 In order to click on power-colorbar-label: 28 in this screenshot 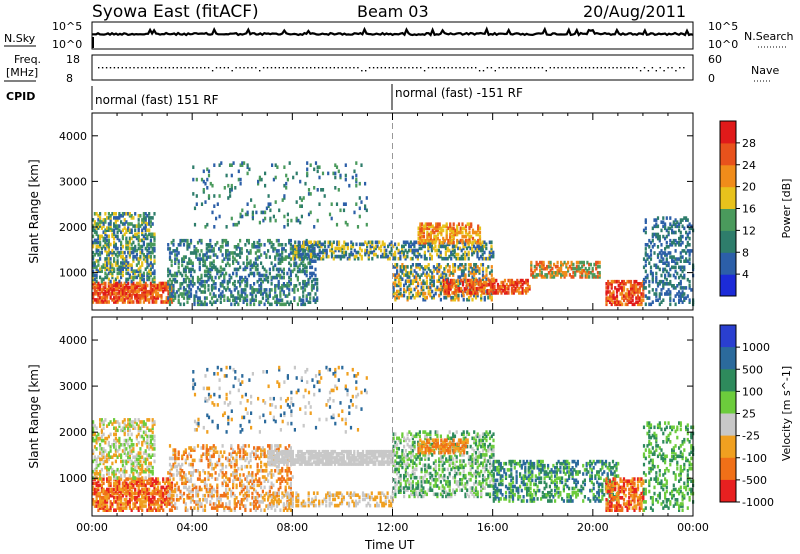, I will do `click(749, 143)`.